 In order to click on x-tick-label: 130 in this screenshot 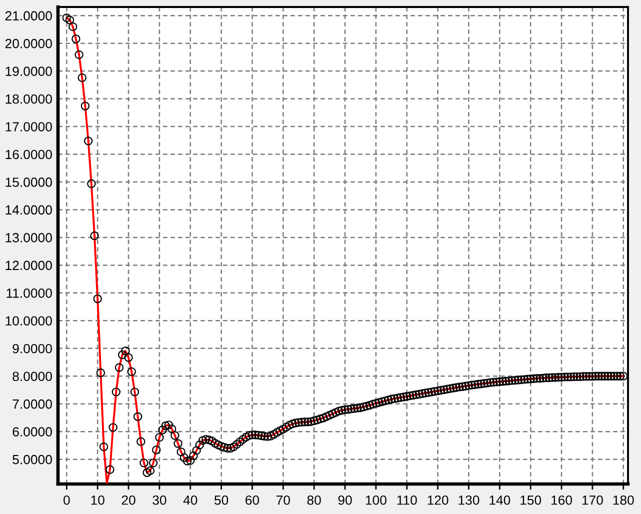, I will do `click(469, 500)`.